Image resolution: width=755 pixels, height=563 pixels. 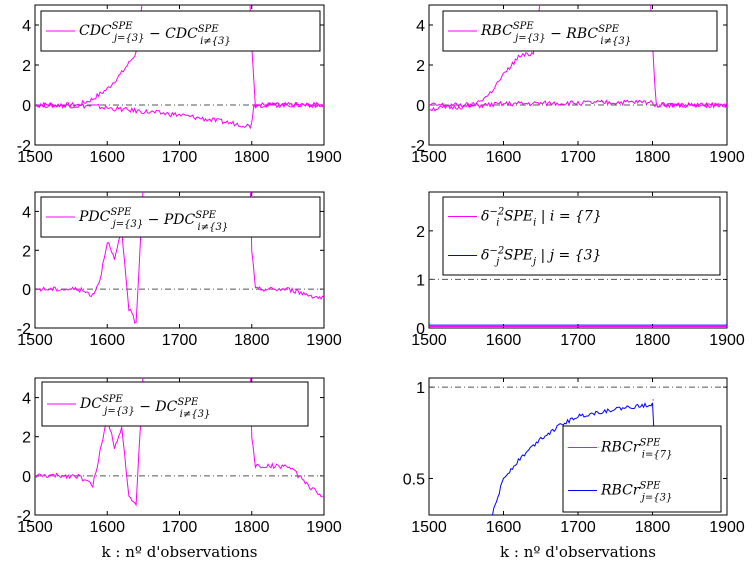 I want to click on legend-part: − DC, so click(x=156, y=407).